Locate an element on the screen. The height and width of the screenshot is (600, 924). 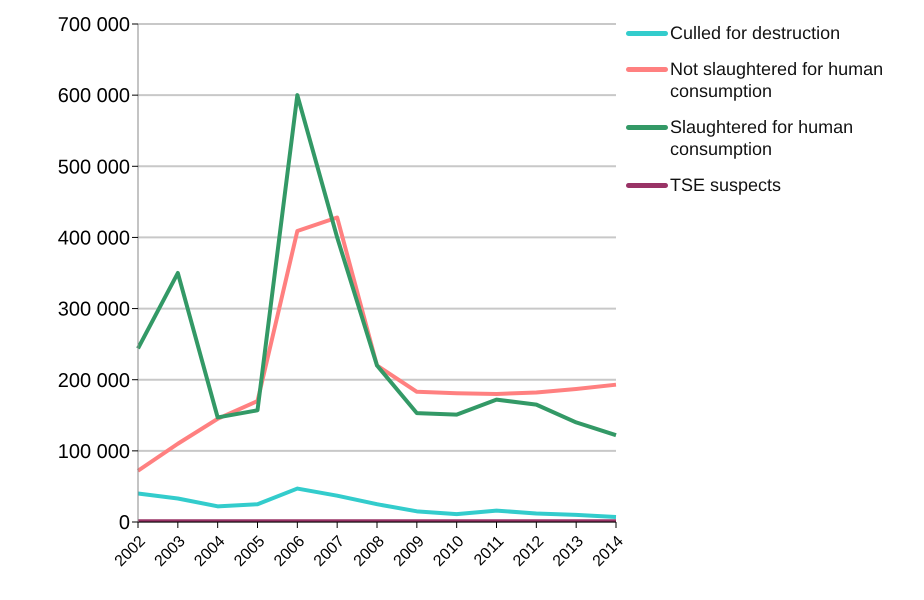
y-tick-label: 300 000 is located at coordinates (94, 309).